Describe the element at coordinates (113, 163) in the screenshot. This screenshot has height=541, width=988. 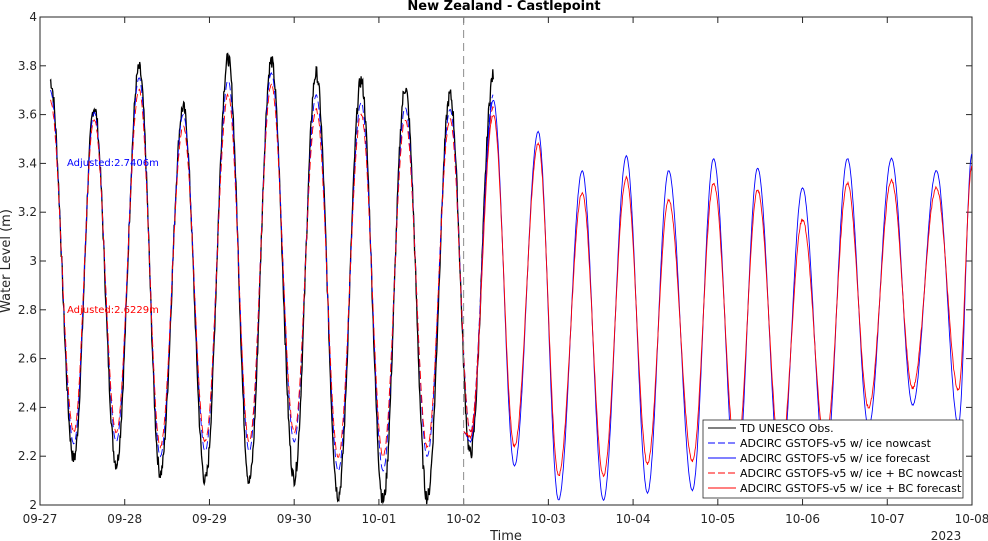
I see `adjusted-annotation: Adjusted:2.7406m` at that location.